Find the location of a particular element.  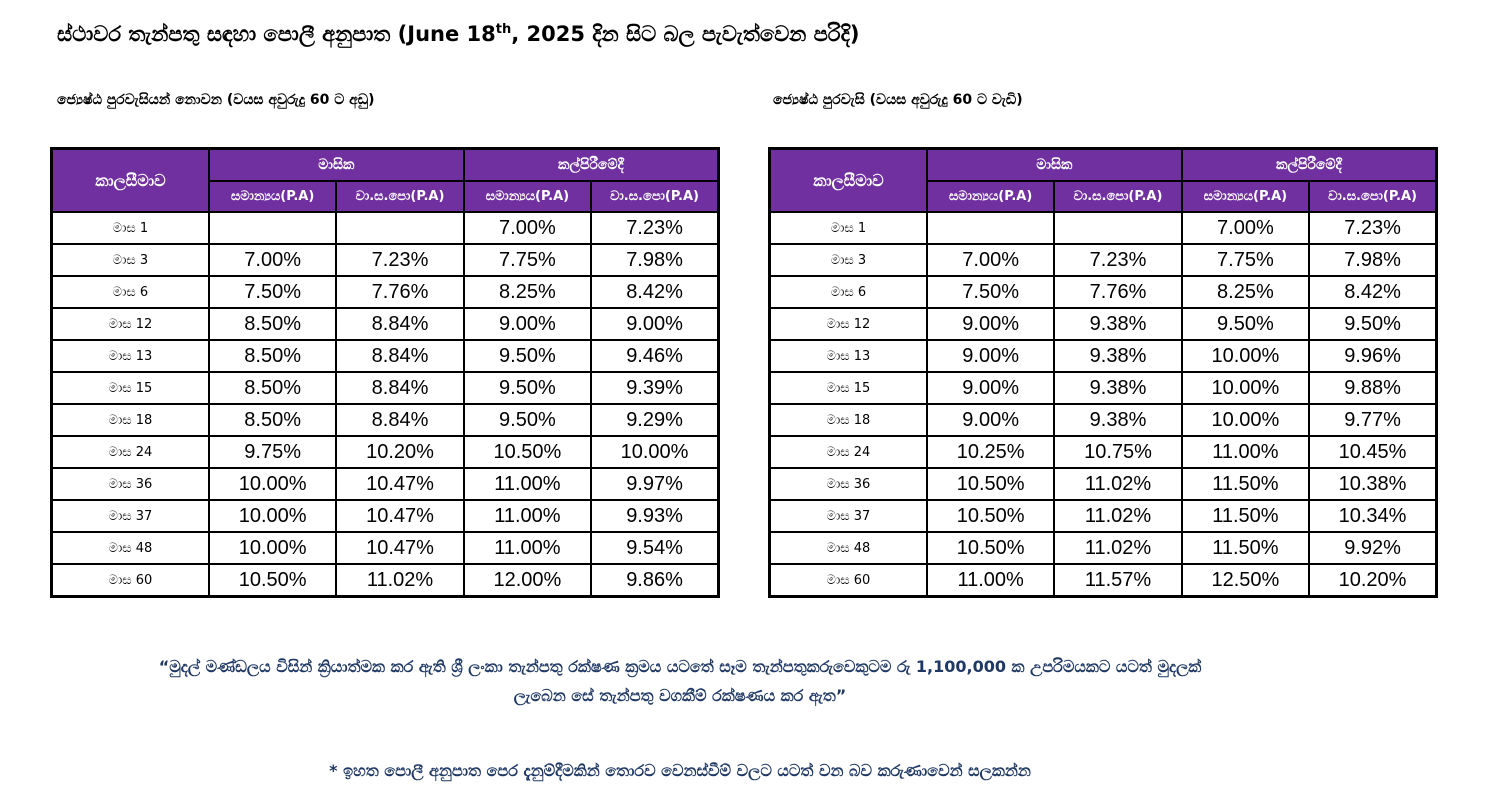

maturity-aer-cell: 9.00% is located at coordinates (655, 324).